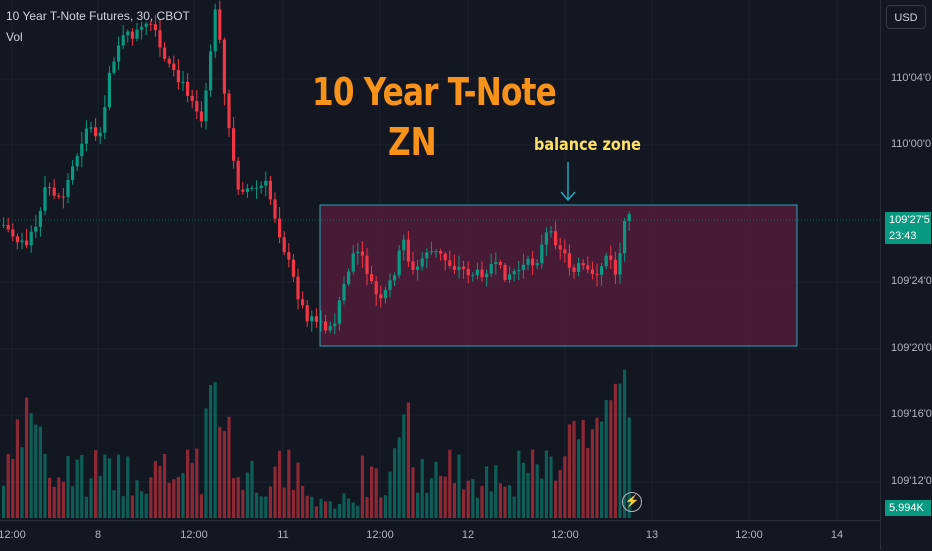 The width and height of the screenshot is (932, 551). Describe the element at coordinates (283, 535) in the screenshot. I see `time-label: 11` at that location.